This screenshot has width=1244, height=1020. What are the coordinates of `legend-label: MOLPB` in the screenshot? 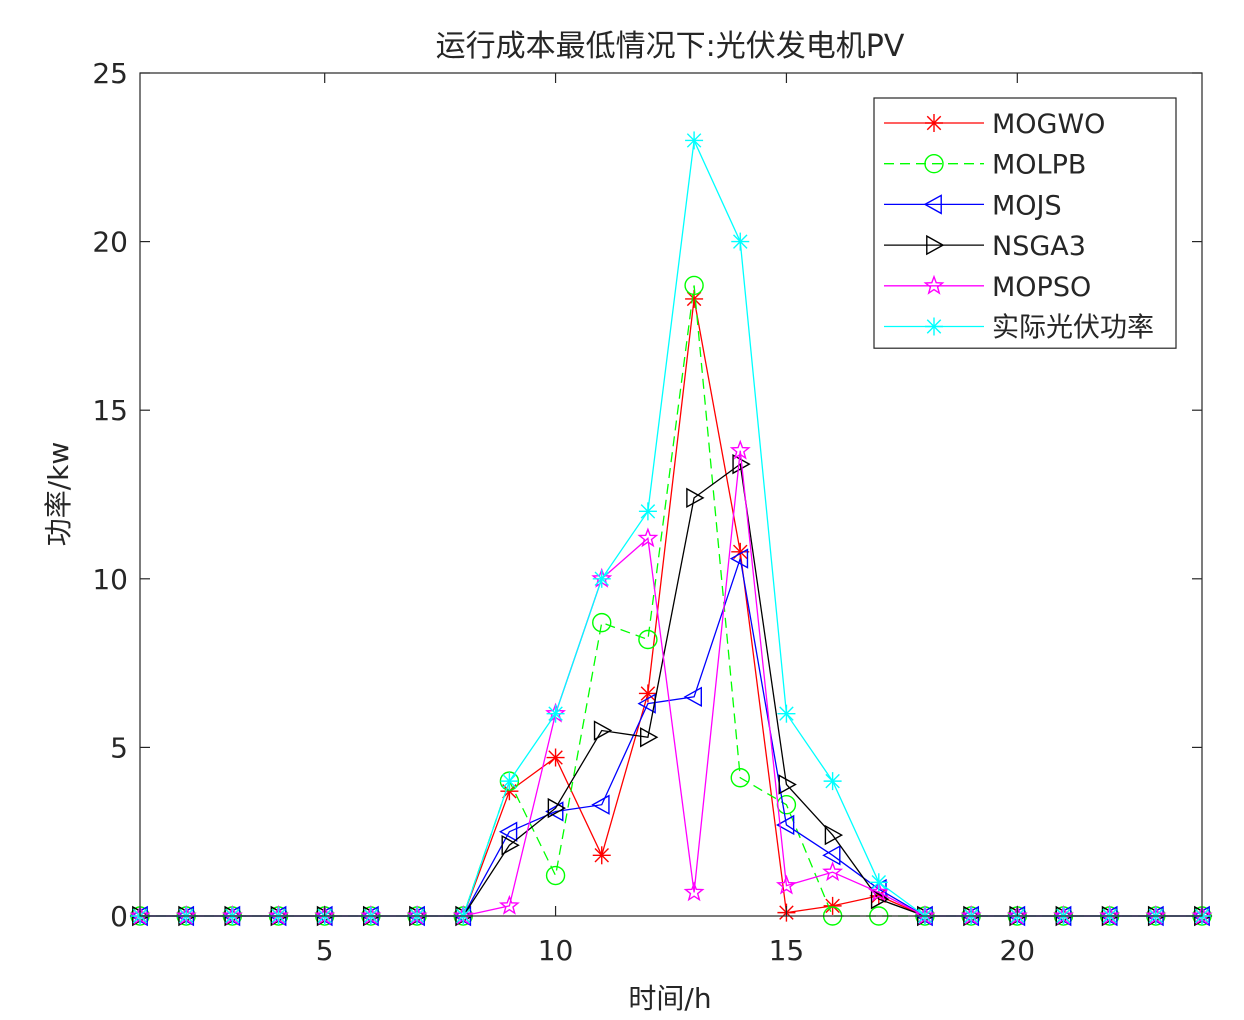 It's located at (1039, 165).